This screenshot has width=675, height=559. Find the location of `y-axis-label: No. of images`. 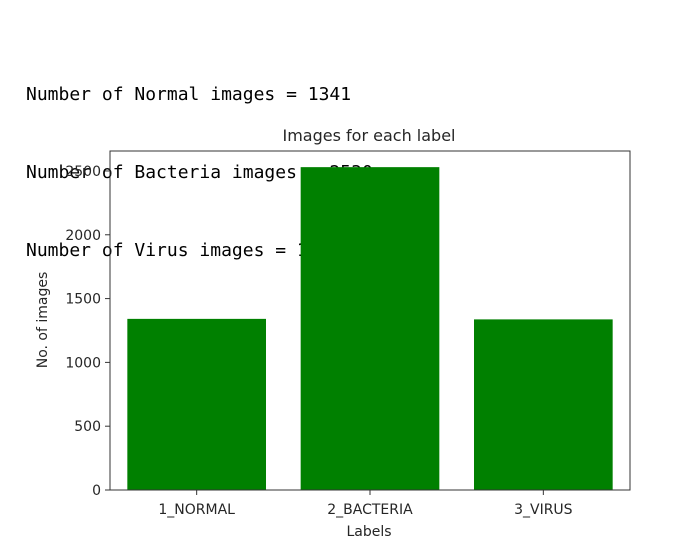

y-axis-label: No. of images is located at coordinates (43, 320).